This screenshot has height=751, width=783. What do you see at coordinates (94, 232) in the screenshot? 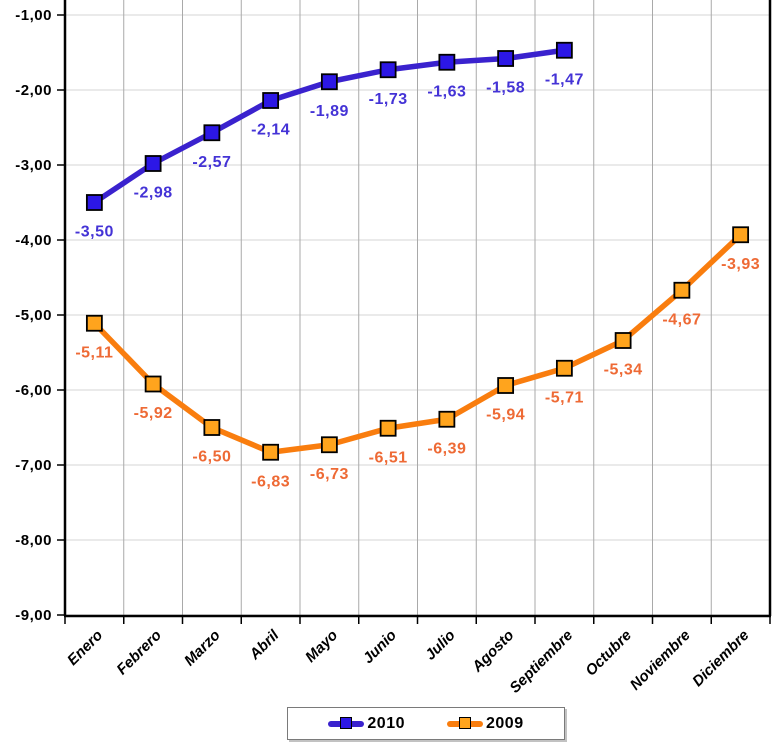
I see `data-point-label: -3,50` at bounding box center [94, 232].